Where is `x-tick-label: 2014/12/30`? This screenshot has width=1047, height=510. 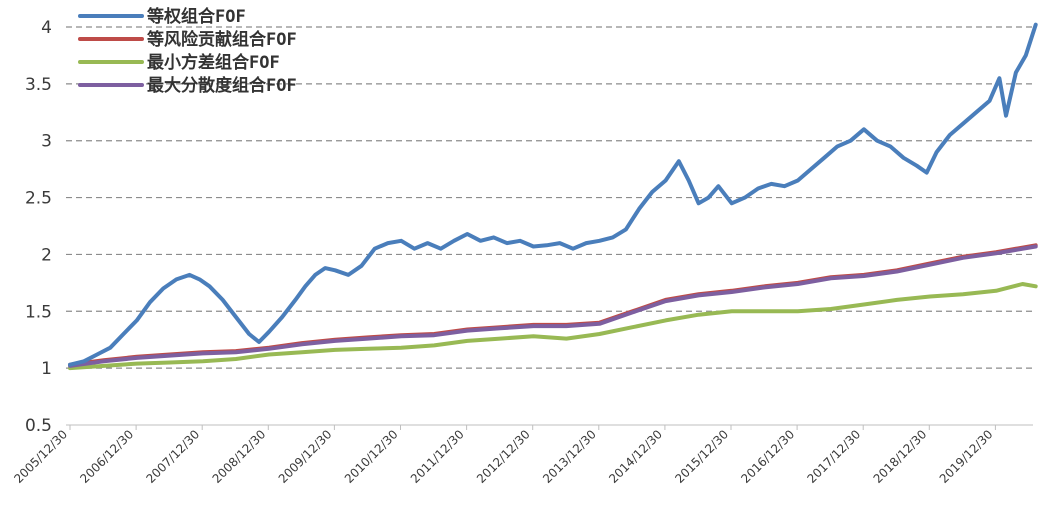
x-tick-label: 2014/12/30 is located at coordinates (635, 456).